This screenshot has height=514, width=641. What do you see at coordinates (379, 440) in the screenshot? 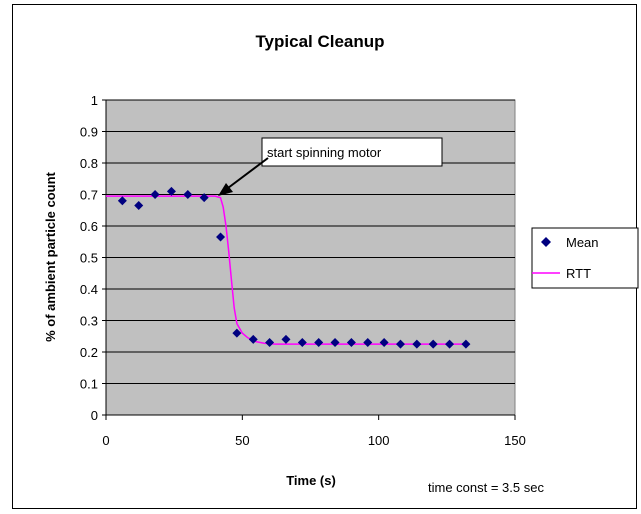
I see `x-tick-label: 100` at bounding box center [379, 440].